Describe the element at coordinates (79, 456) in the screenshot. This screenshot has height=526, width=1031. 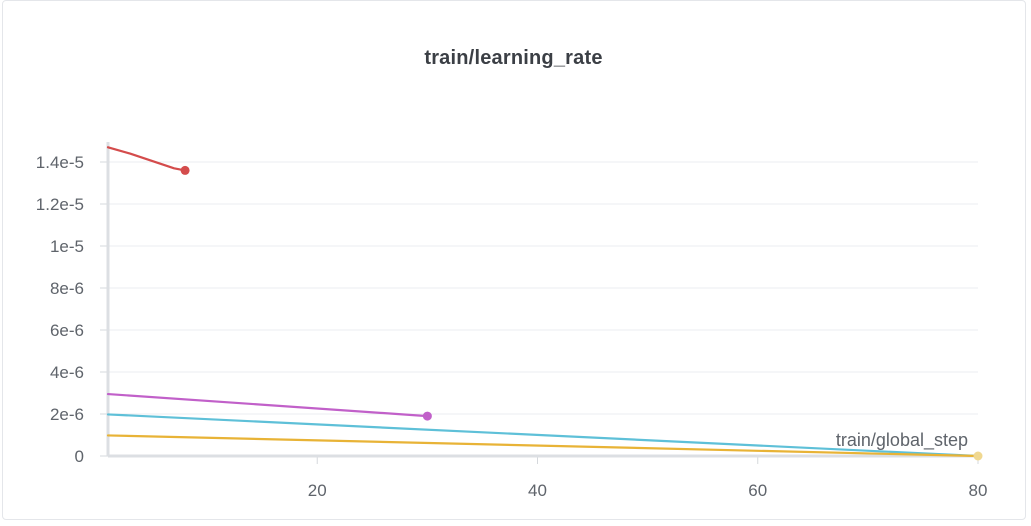
I see `y-tick-label: 0` at that location.